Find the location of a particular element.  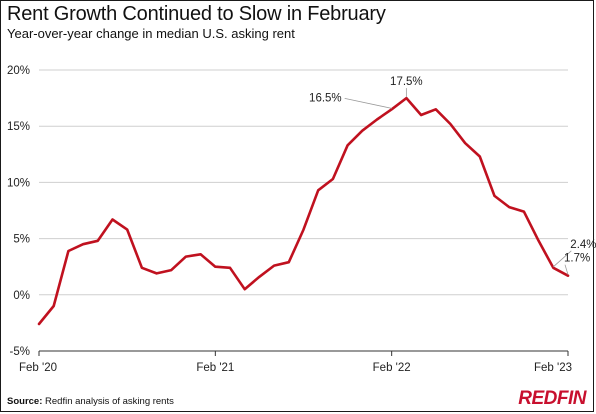

y-tick-label: 0% is located at coordinates (21, 296).